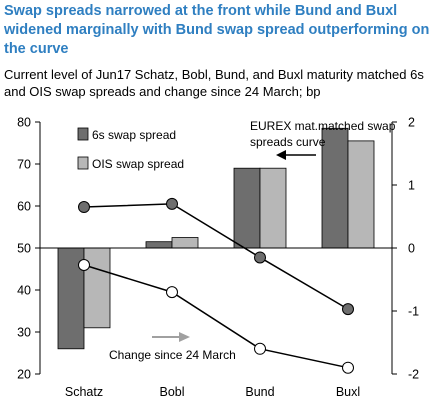  What do you see at coordinates (348, 309) in the screenshot?
I see `change-marker-filled-buxl` at bounding box center [348, 309].